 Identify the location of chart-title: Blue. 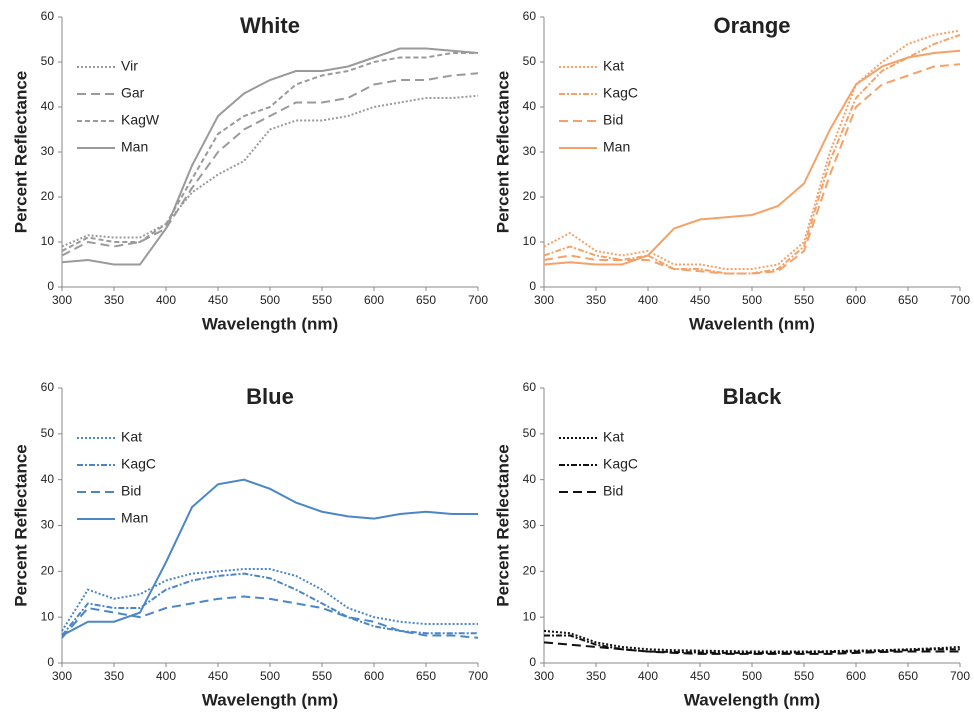
(270, 396).